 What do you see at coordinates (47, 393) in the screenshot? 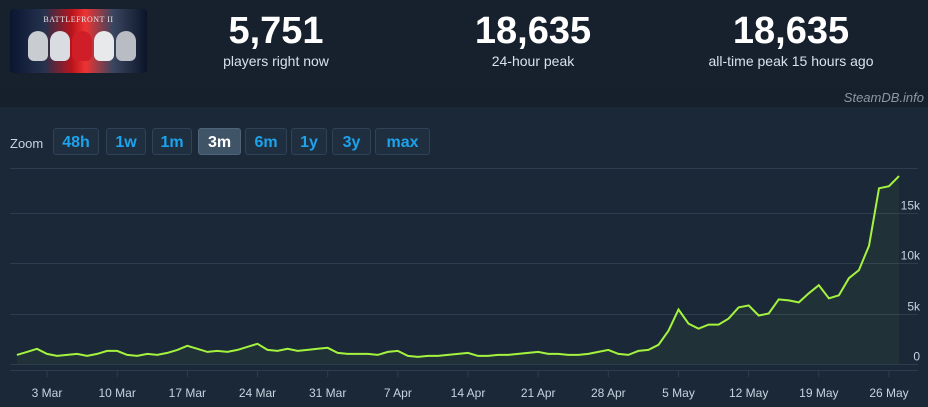
I see `x-tick-label: 3 Mar` at bounding box center [47, 393].